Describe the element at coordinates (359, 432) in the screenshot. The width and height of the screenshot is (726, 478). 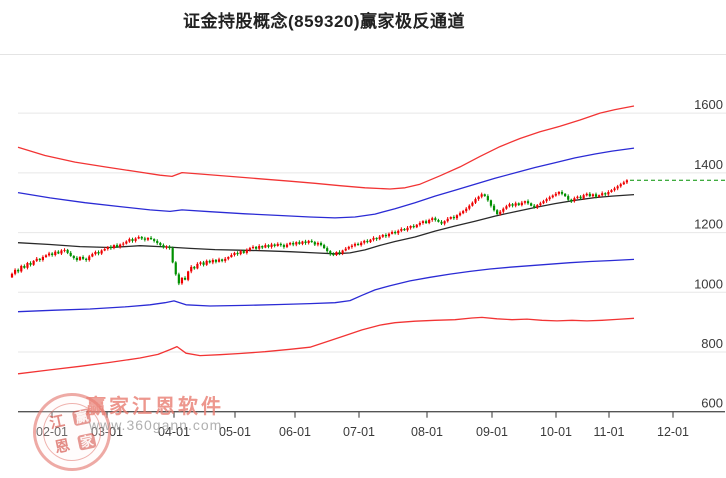
I see `x-axis-label-07-01: 07-01` at that location.